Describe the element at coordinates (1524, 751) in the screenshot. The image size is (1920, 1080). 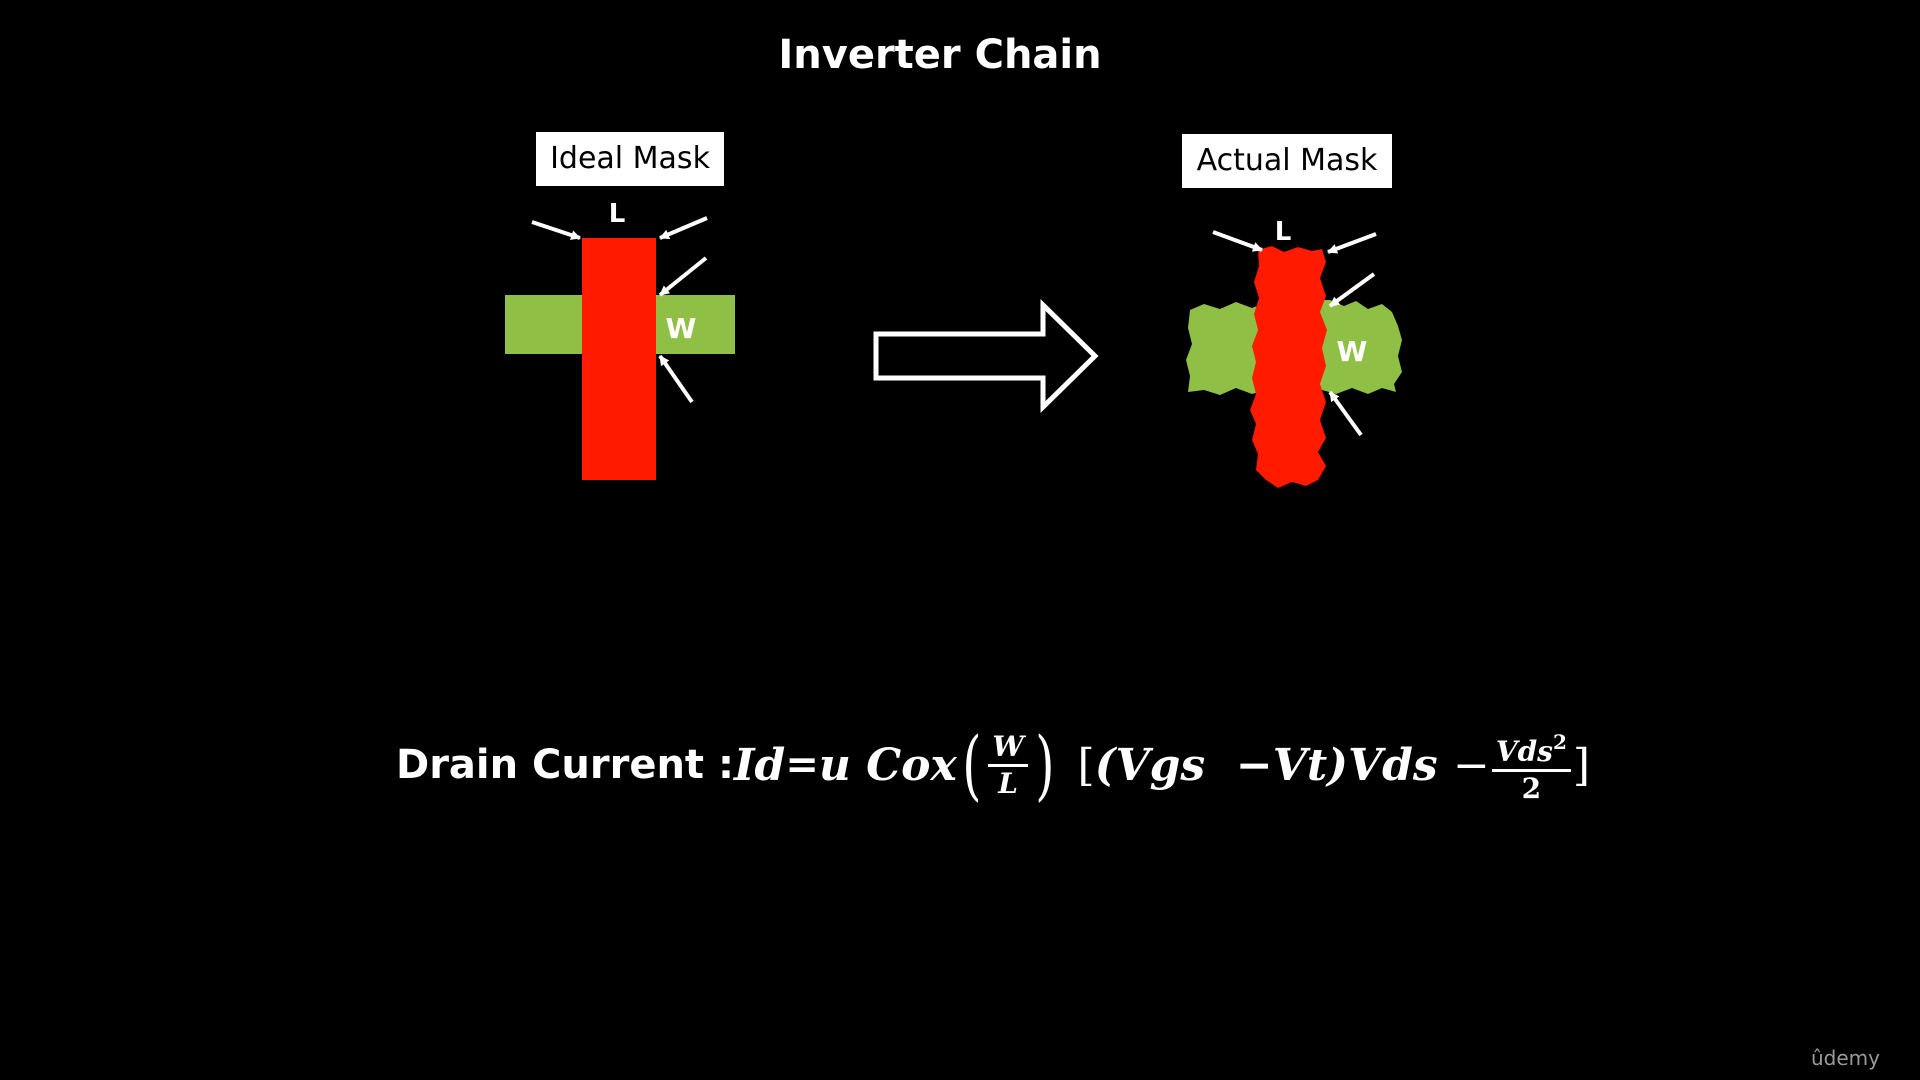
I see `vds-fraction-numerator-text: Vds` at that location.